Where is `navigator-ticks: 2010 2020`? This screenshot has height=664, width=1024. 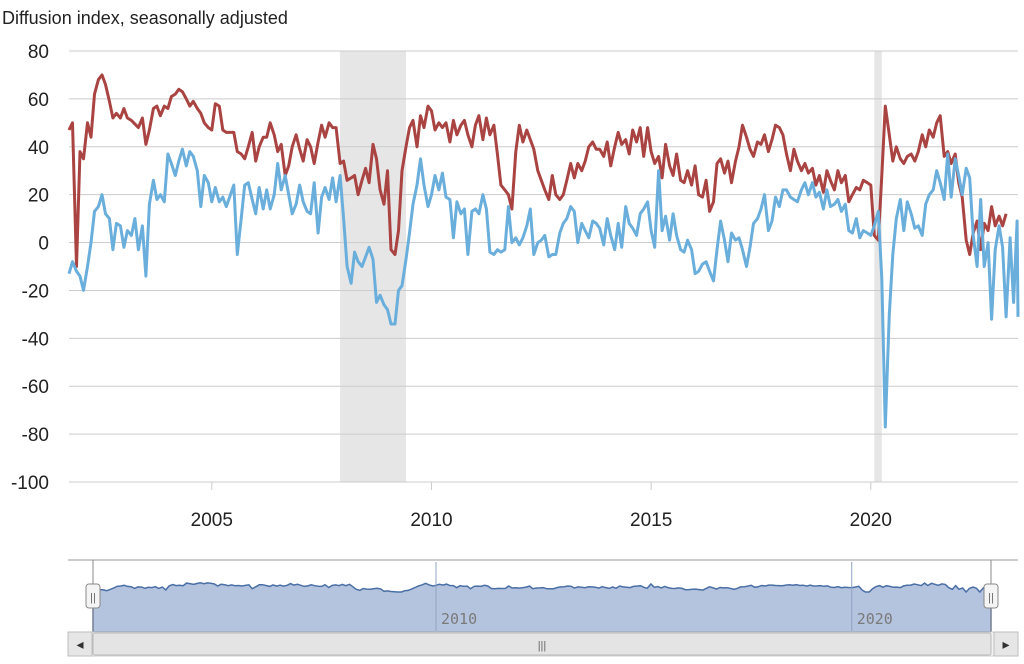
navigator-ticks: 2010 2020 is located at coordinates (664, 597).